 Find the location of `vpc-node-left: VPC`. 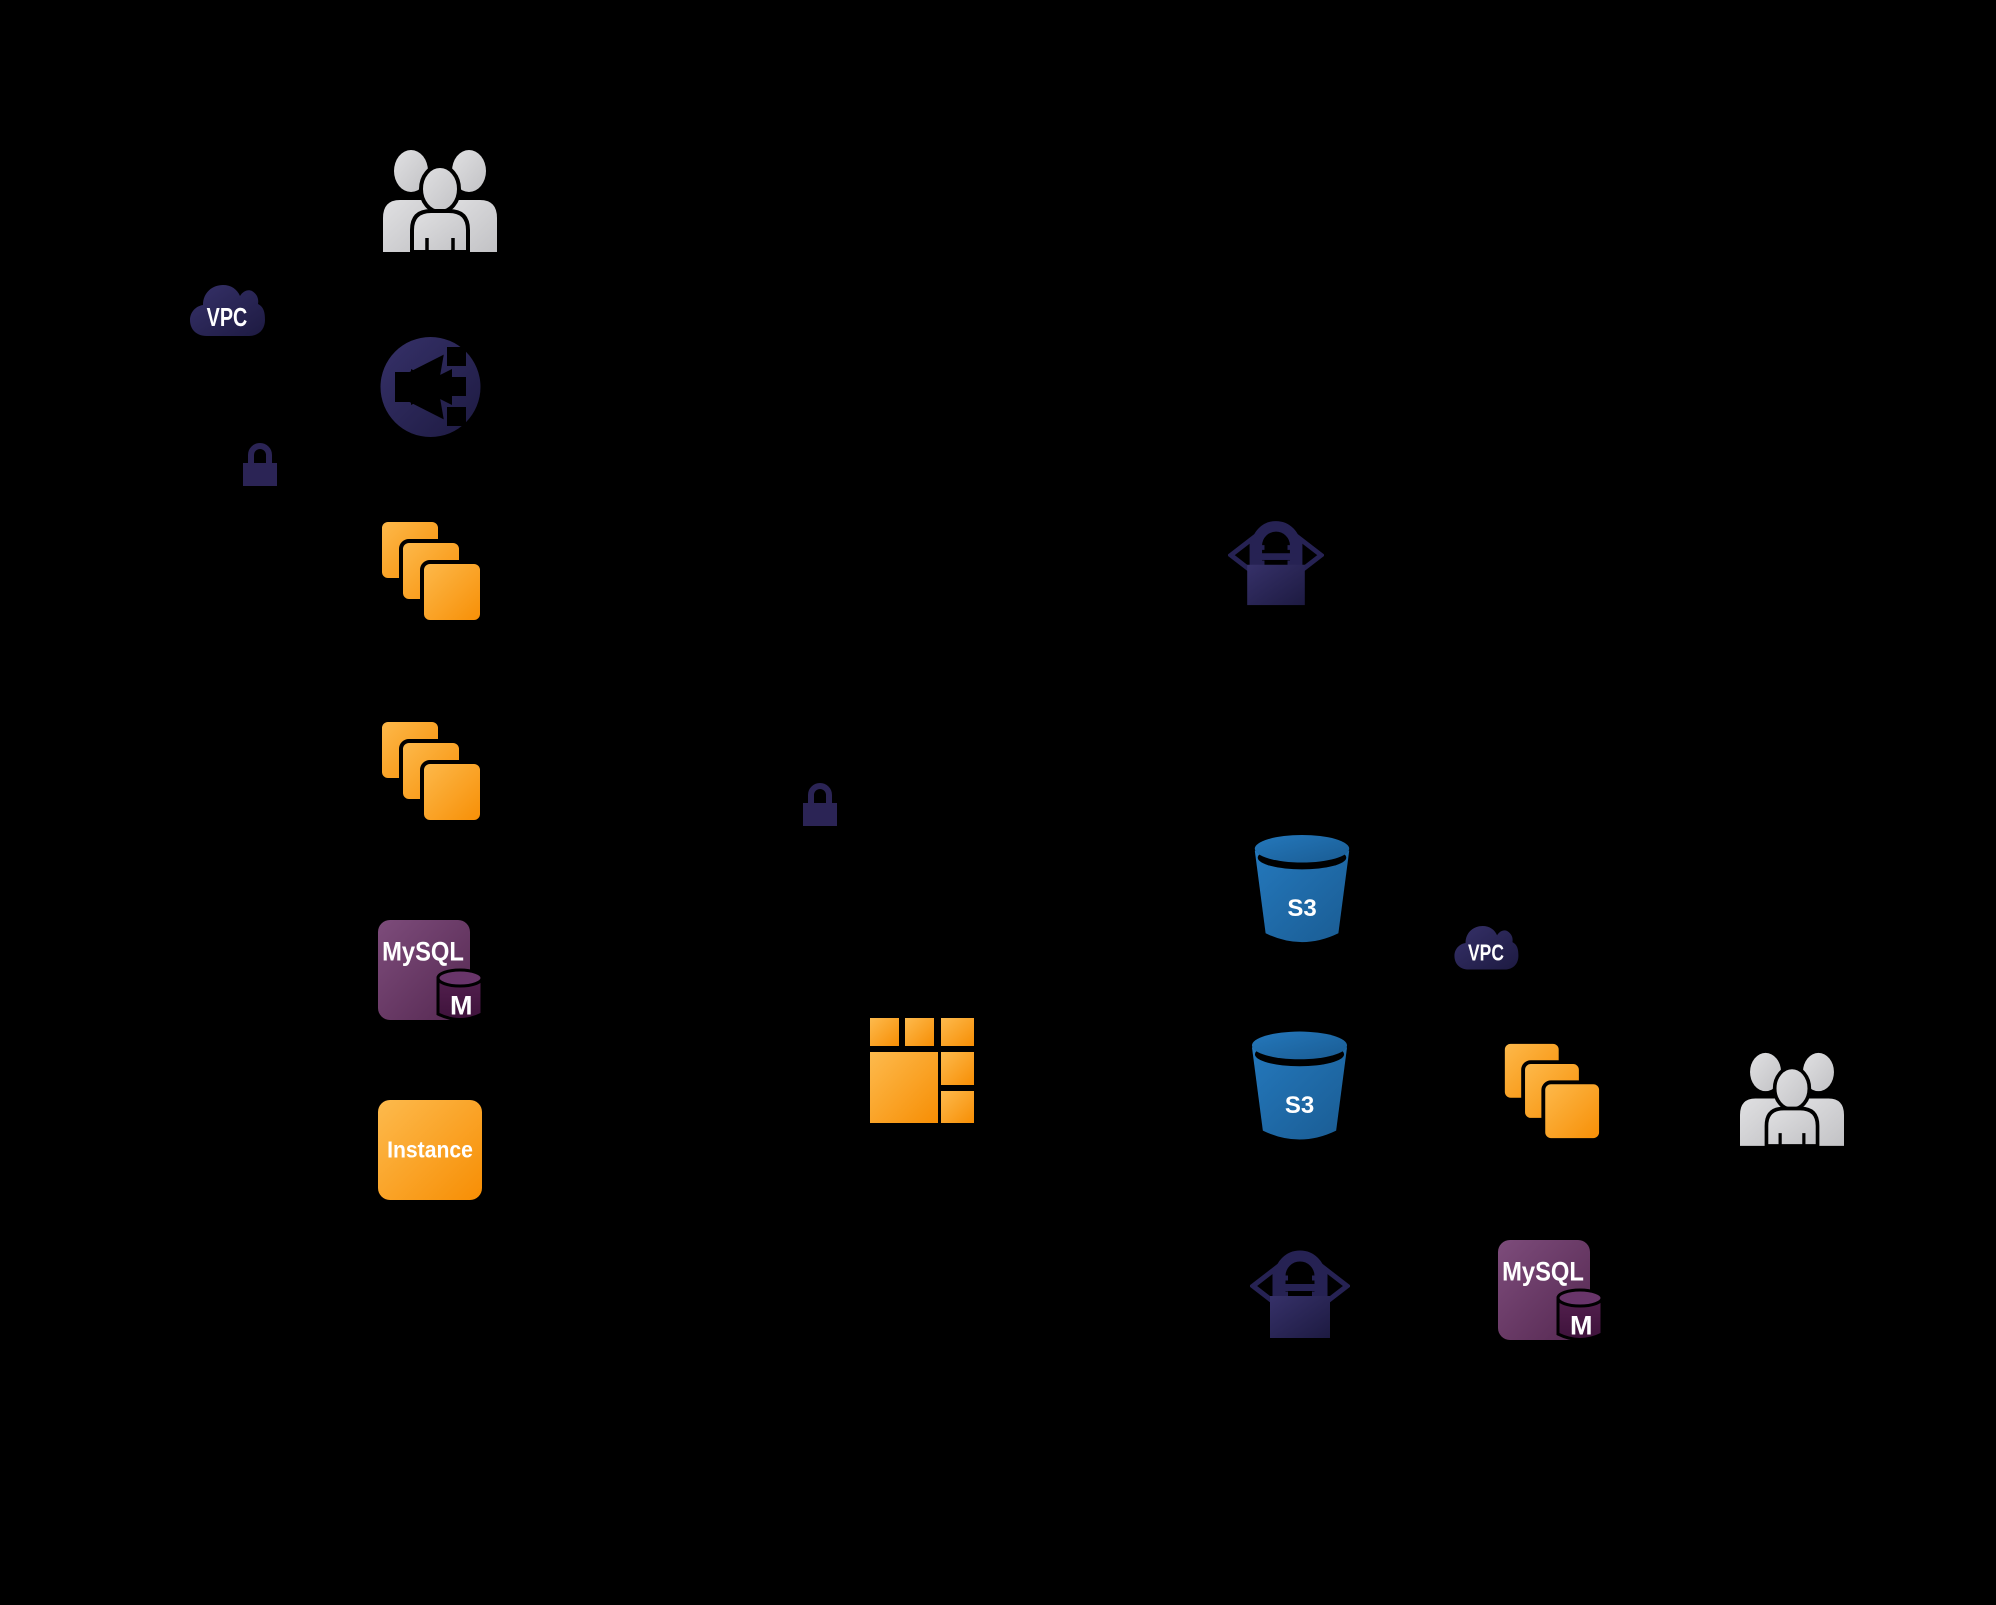

vpc-node-left: VPC is located at coordinates (227, 312).